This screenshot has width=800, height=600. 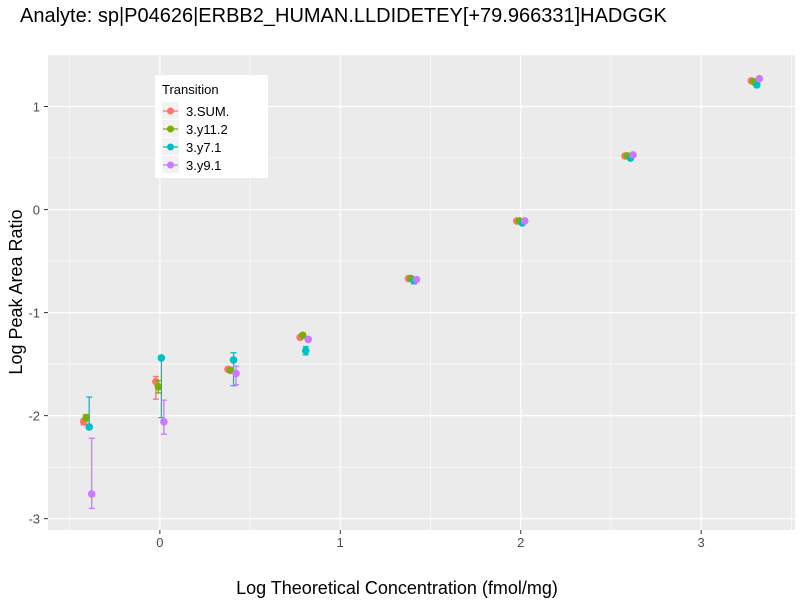 What do you see at coordinates (190, 89) in the screenshot?
I see `legend-title: Transition` at bounding box center [190, 89].